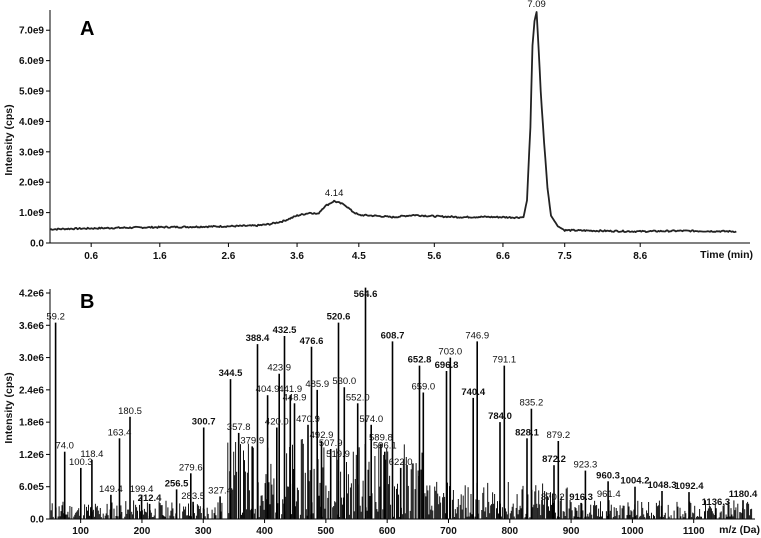 The width and height of the screenshot is (761, 538). Describe the element at coordinates (87, 302) in the screenshot. I see `panel-b-letter: B` at that location.